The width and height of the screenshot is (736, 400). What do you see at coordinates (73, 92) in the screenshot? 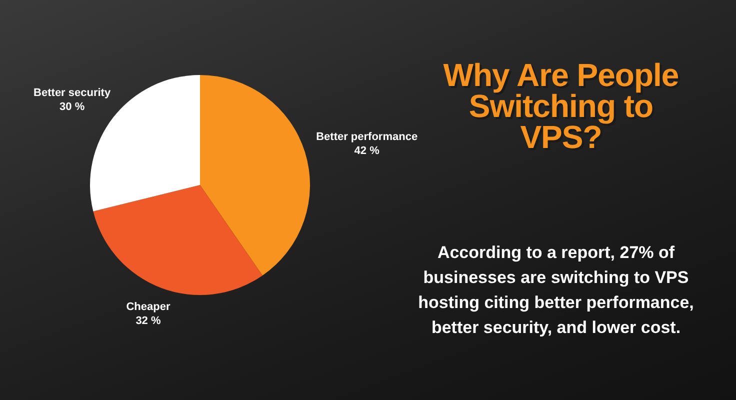
I see `slice-label: Better security` at bounding box center [73, 92].